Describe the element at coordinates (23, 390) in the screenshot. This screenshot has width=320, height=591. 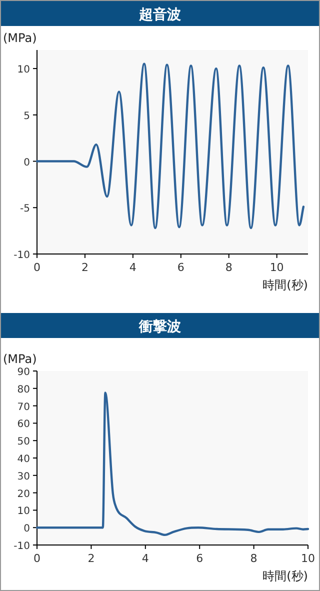
I see `y-tick-label: 80` at that location.